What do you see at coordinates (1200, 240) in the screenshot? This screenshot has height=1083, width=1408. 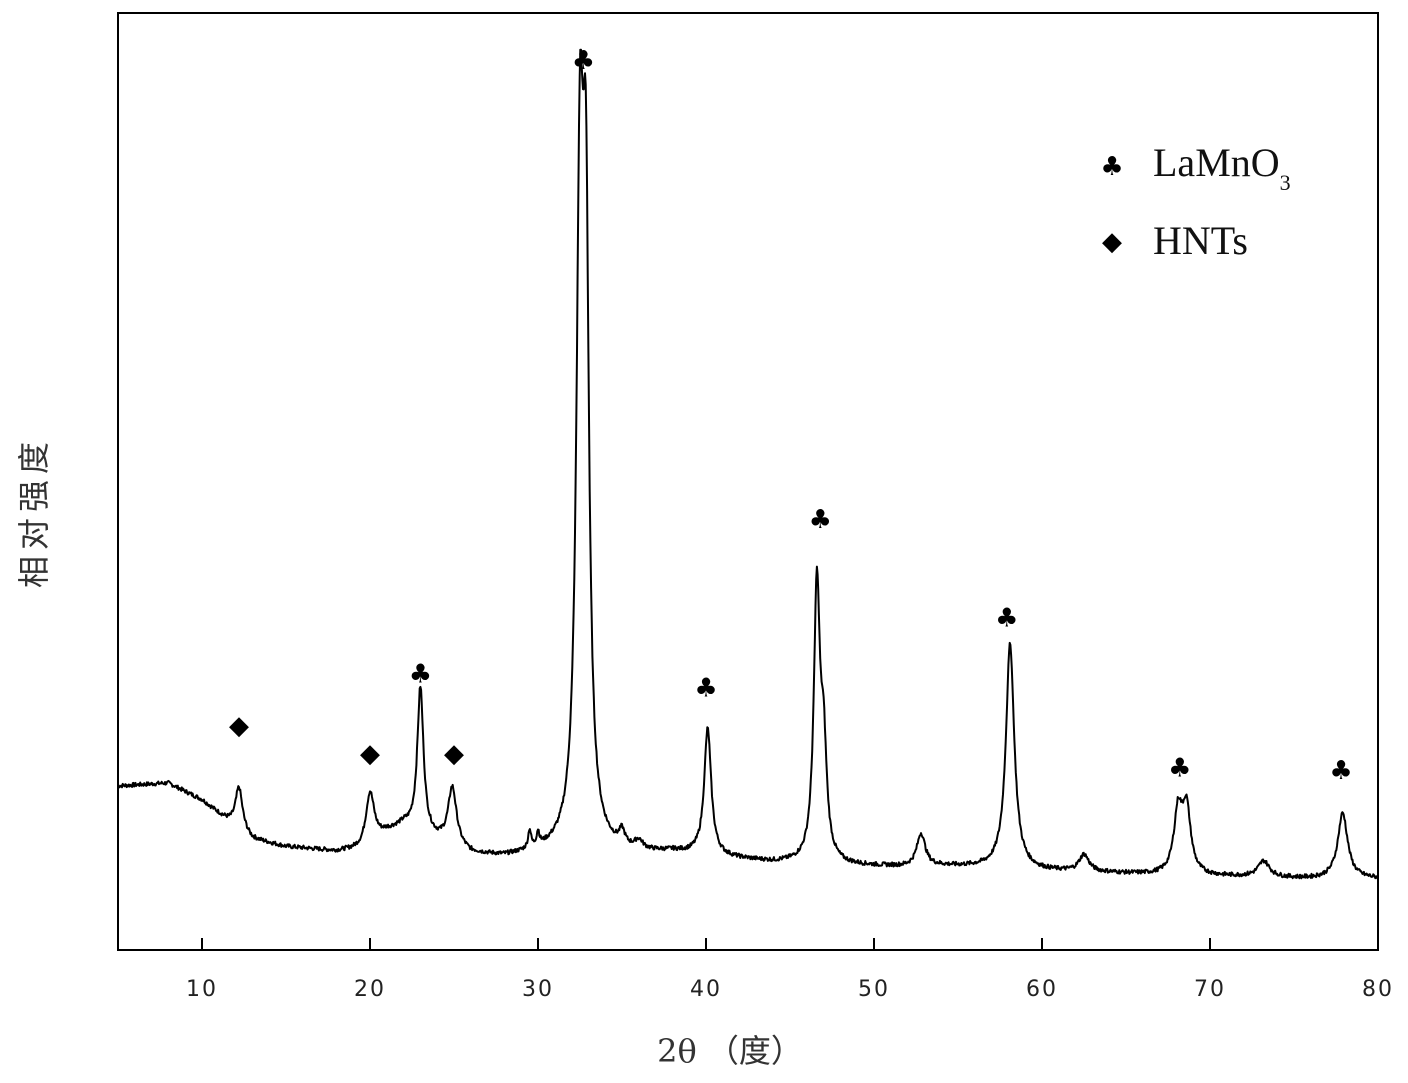 I see `legend-label-hnts: HNTs` at bounding box center [1200, 240].